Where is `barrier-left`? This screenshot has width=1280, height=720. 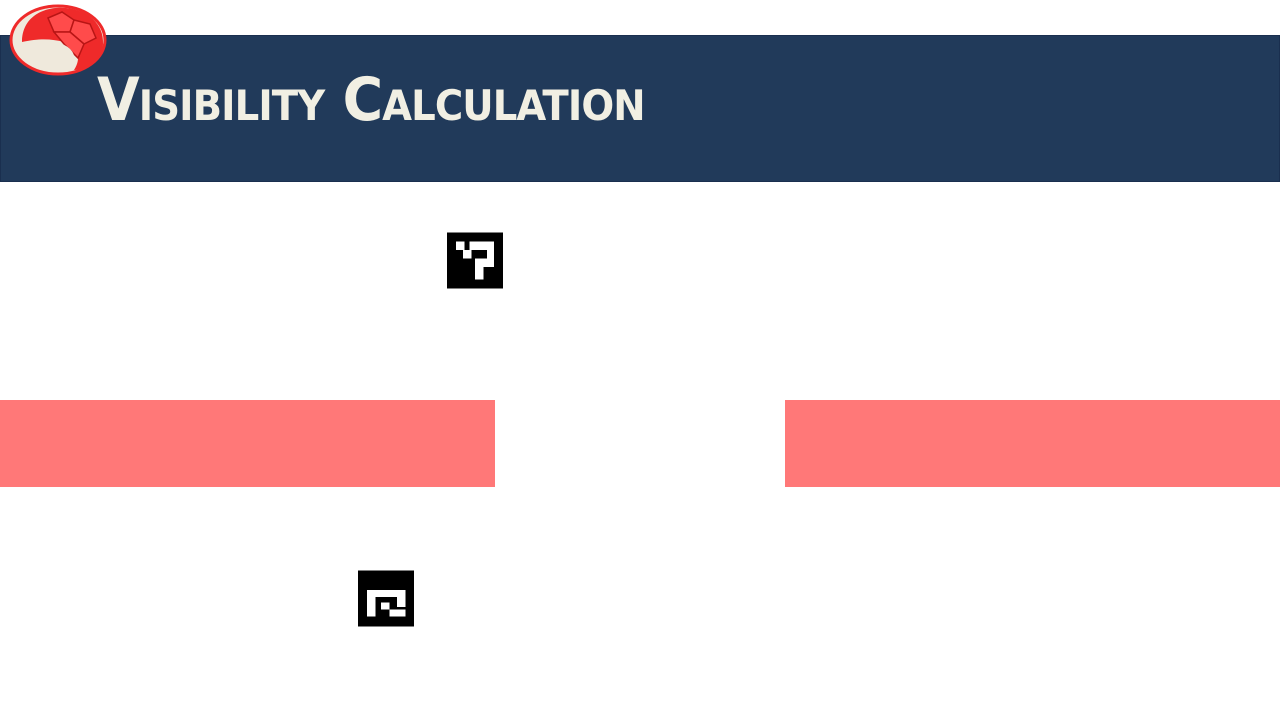
barrier-left is located at coordinates (247, 443).